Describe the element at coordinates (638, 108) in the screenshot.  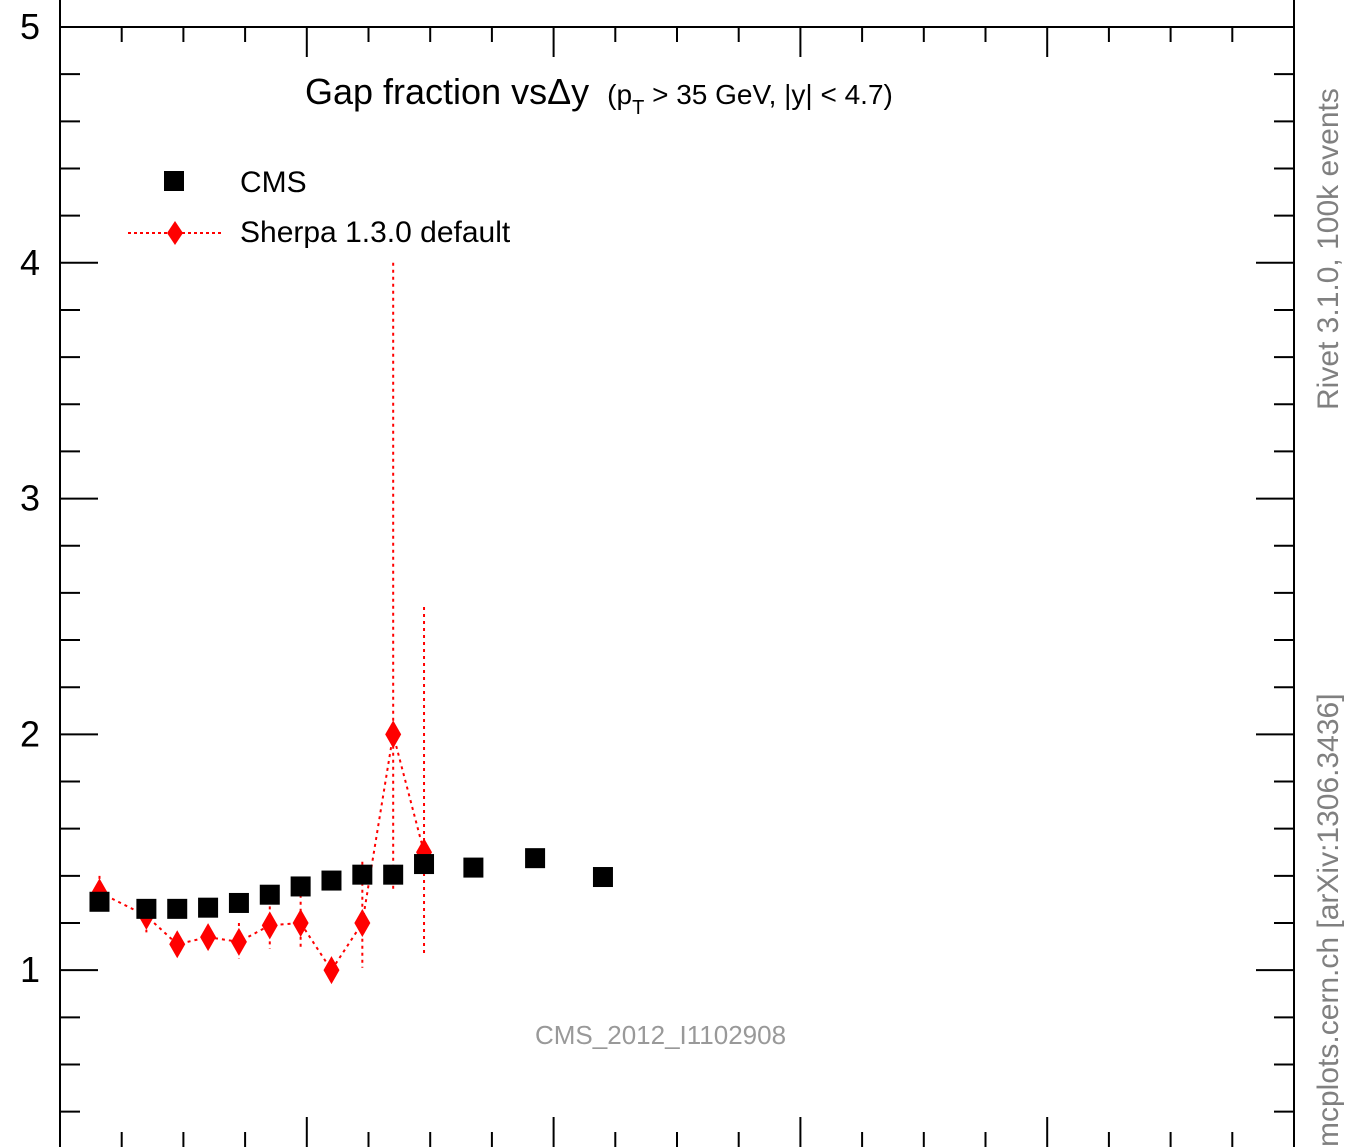
I see `title-kinematics-sub: T` at that location.